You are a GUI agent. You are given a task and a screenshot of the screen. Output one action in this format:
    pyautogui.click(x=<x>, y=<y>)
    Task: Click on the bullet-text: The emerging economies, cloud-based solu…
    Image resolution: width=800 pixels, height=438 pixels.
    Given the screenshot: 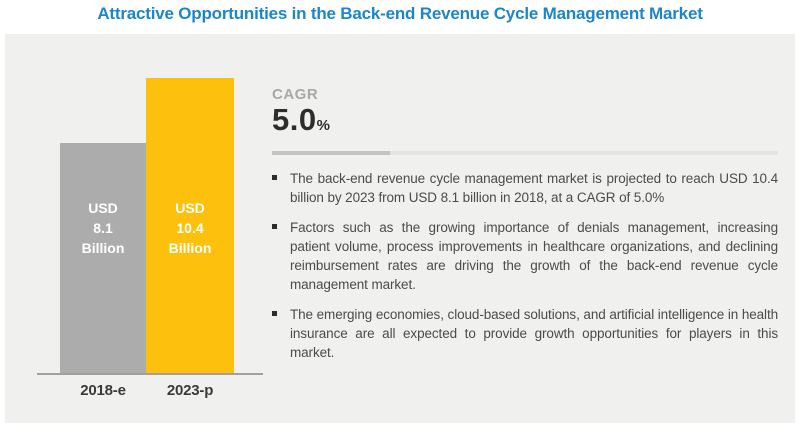 What is the action you would take?
    pyautogui.click(x=534, y=333)
    